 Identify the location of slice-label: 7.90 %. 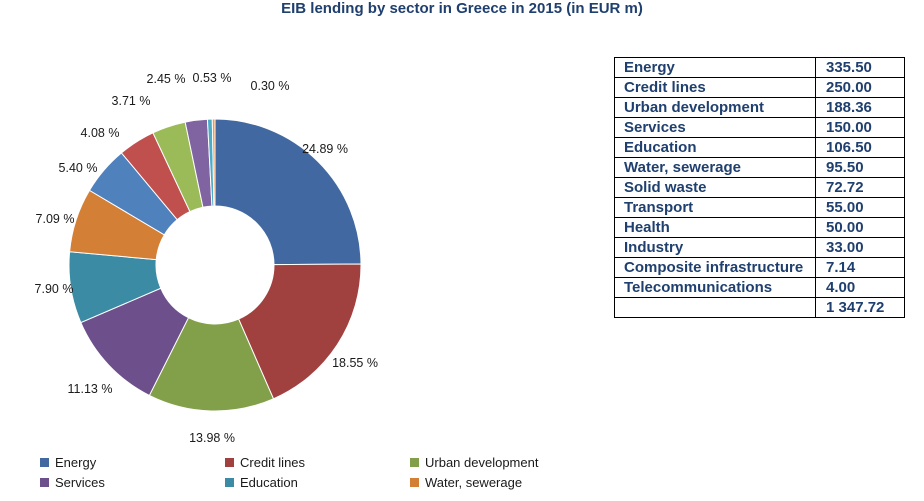
(54, 289).